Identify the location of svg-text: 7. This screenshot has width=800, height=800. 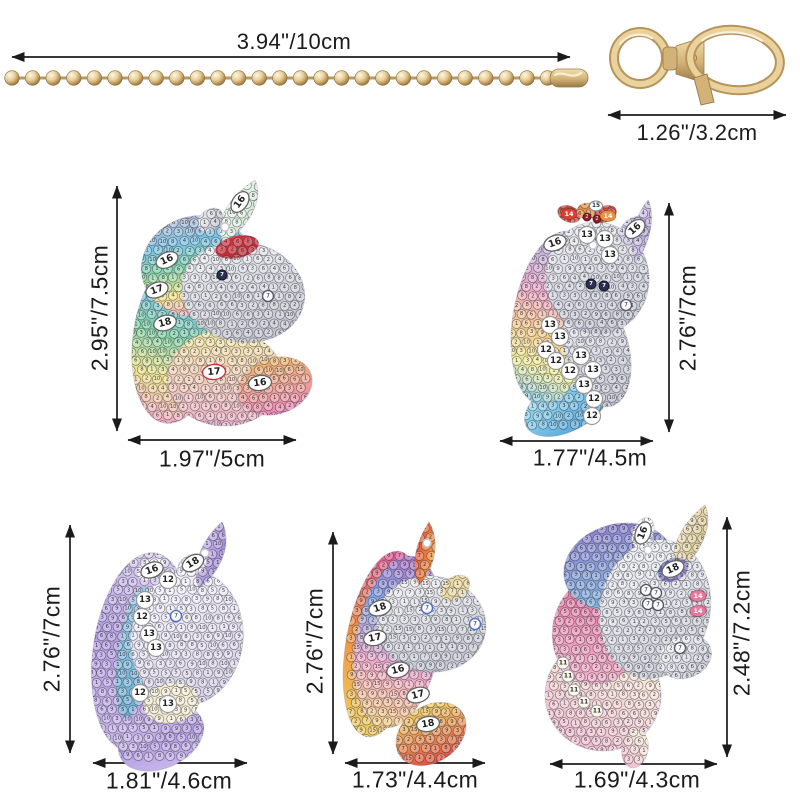
(484, 666).